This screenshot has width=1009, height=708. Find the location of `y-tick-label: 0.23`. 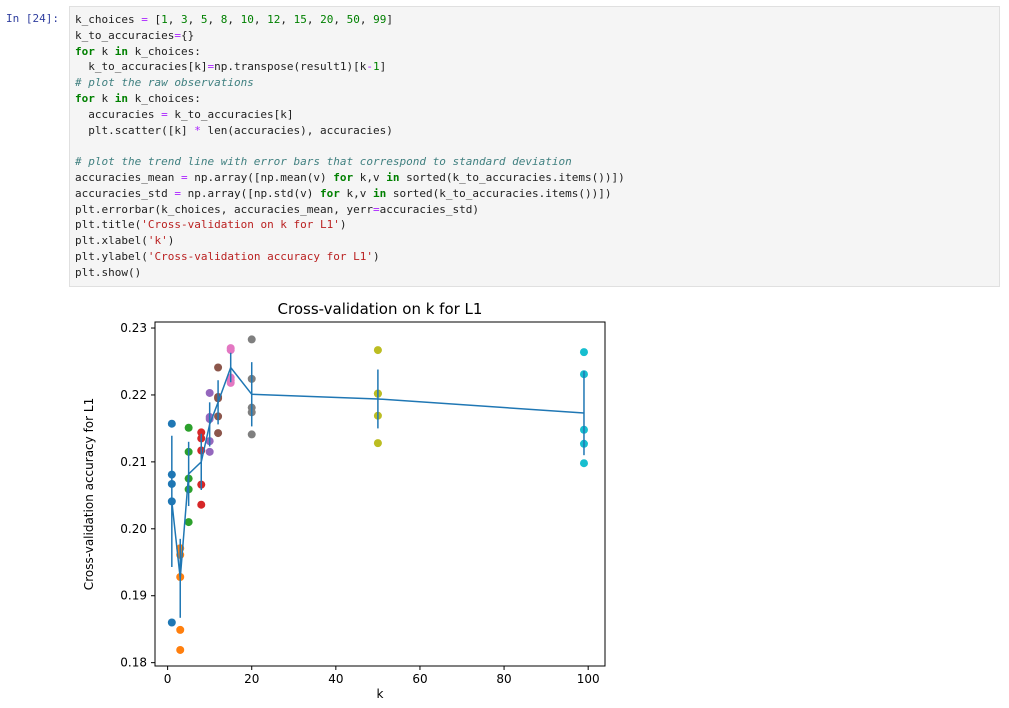

y-tick-label: 0.23 is located at coordinates (133, 328).